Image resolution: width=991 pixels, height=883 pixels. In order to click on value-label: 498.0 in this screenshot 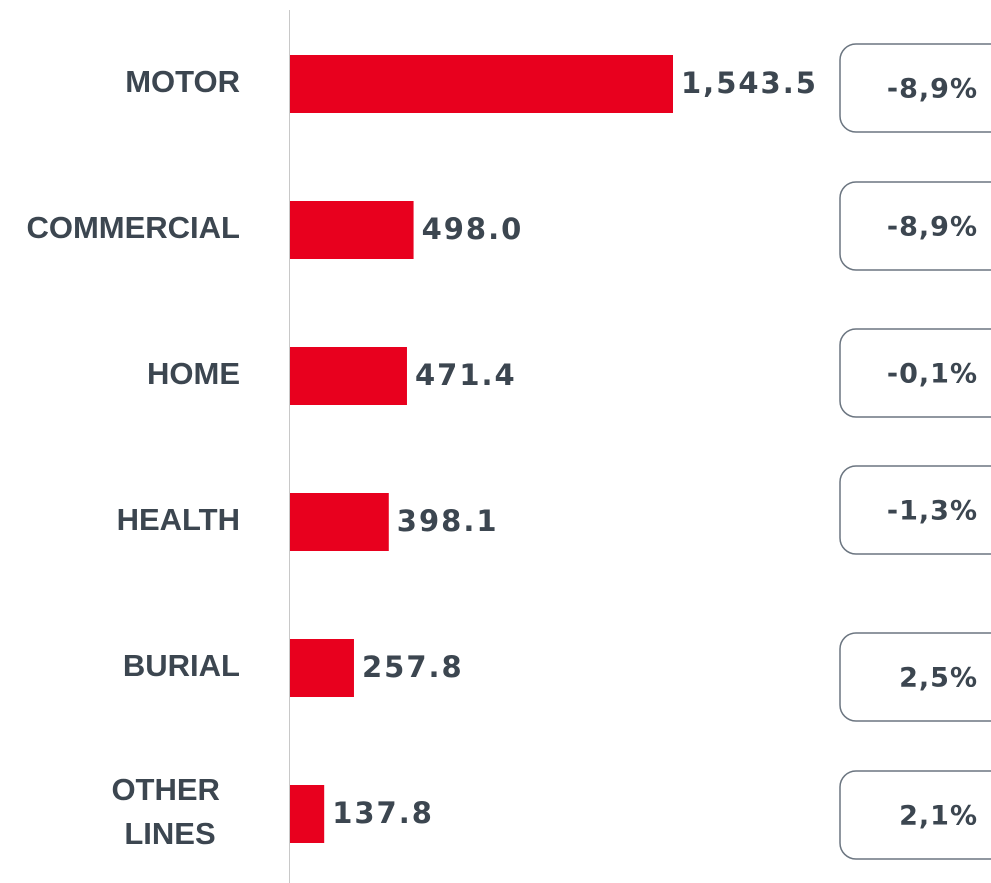, I will do `click(473, 229)`.